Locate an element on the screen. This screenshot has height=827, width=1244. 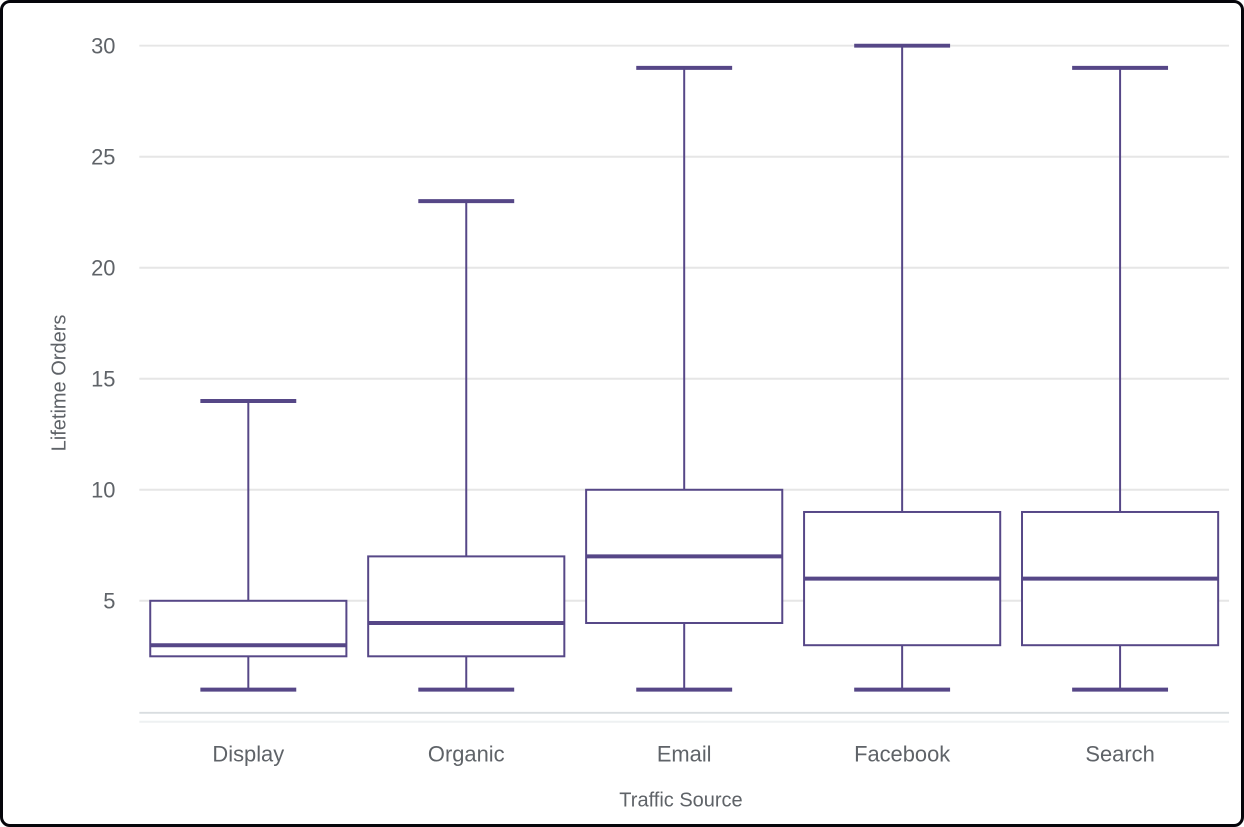
boxplot-facebook is located at coordinates (902, 367).